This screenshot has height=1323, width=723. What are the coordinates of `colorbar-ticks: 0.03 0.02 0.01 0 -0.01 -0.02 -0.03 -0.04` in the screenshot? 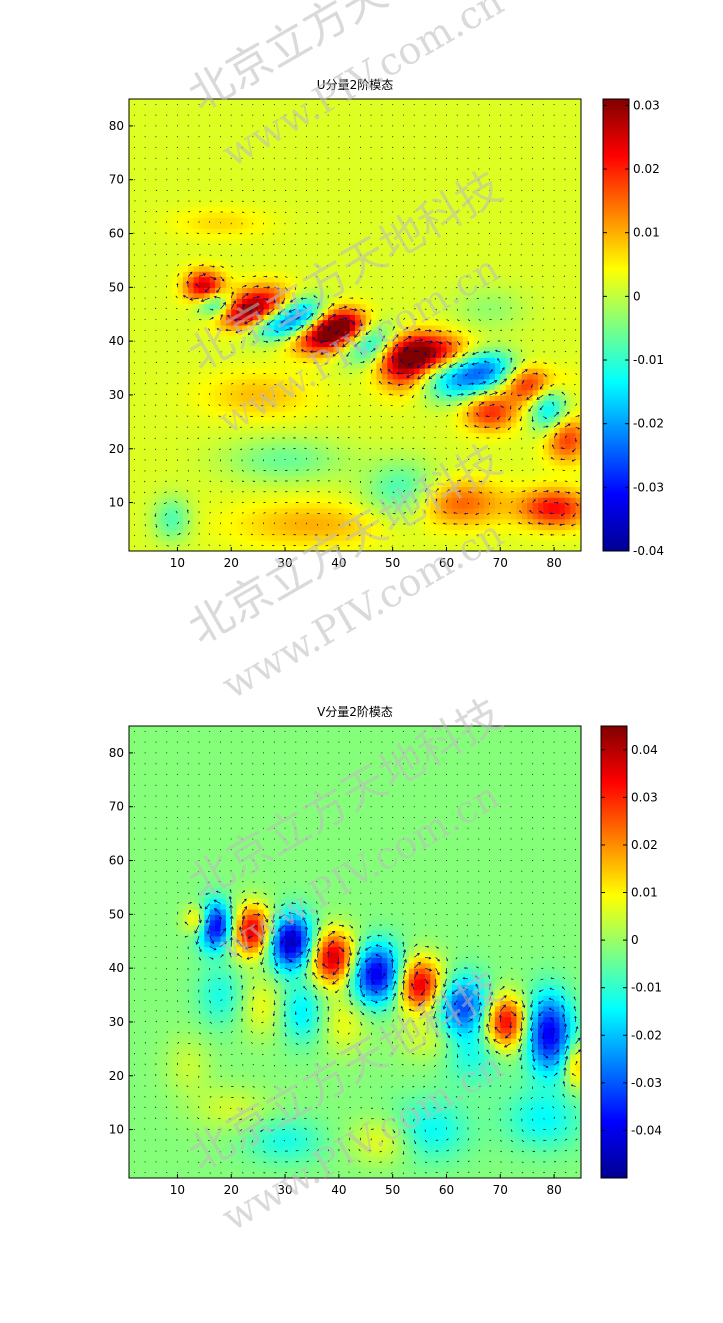 It's located at (633, 328).